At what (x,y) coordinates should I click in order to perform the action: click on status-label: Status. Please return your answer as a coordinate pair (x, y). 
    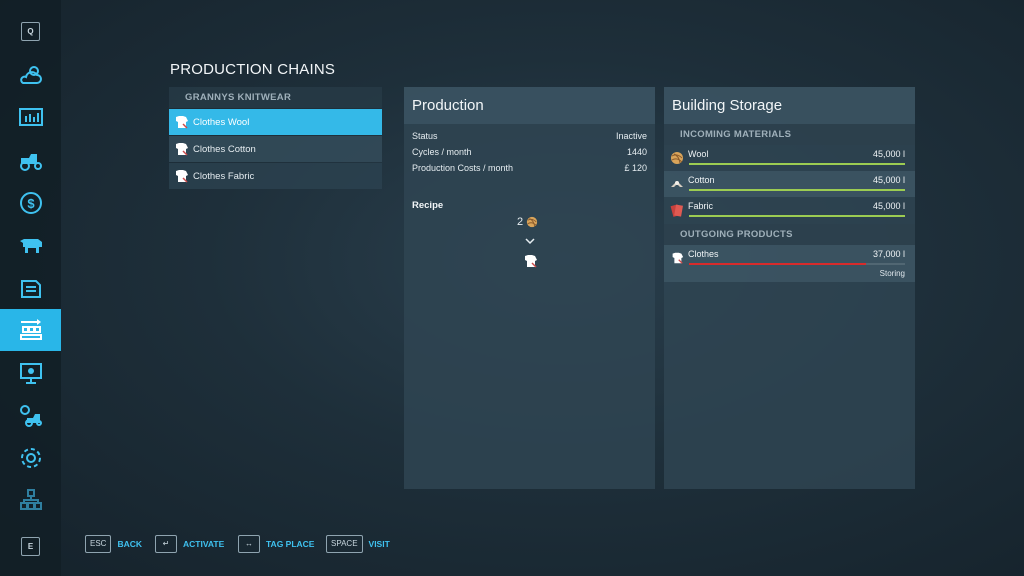
    Looking at the image, I should click on (425, 136).